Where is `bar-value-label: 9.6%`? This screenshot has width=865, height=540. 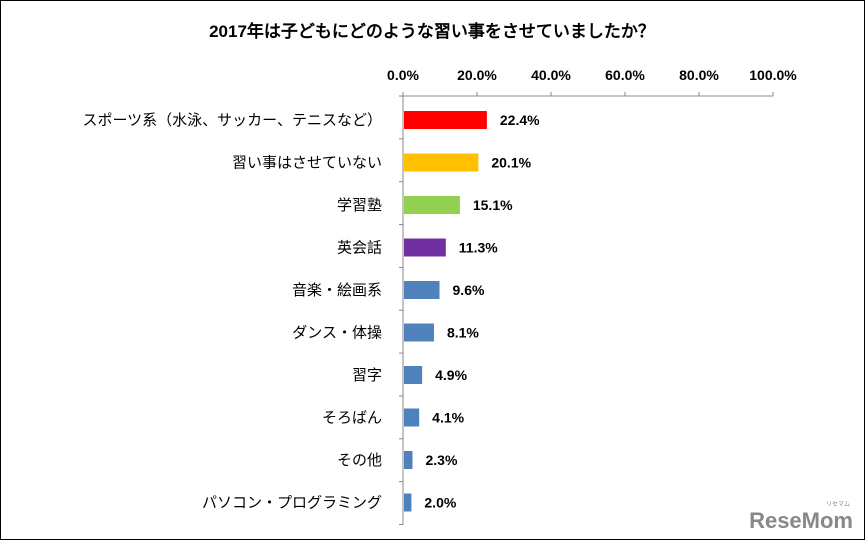 bar-value-label: 9.6% is located at coordinates (469, 290).